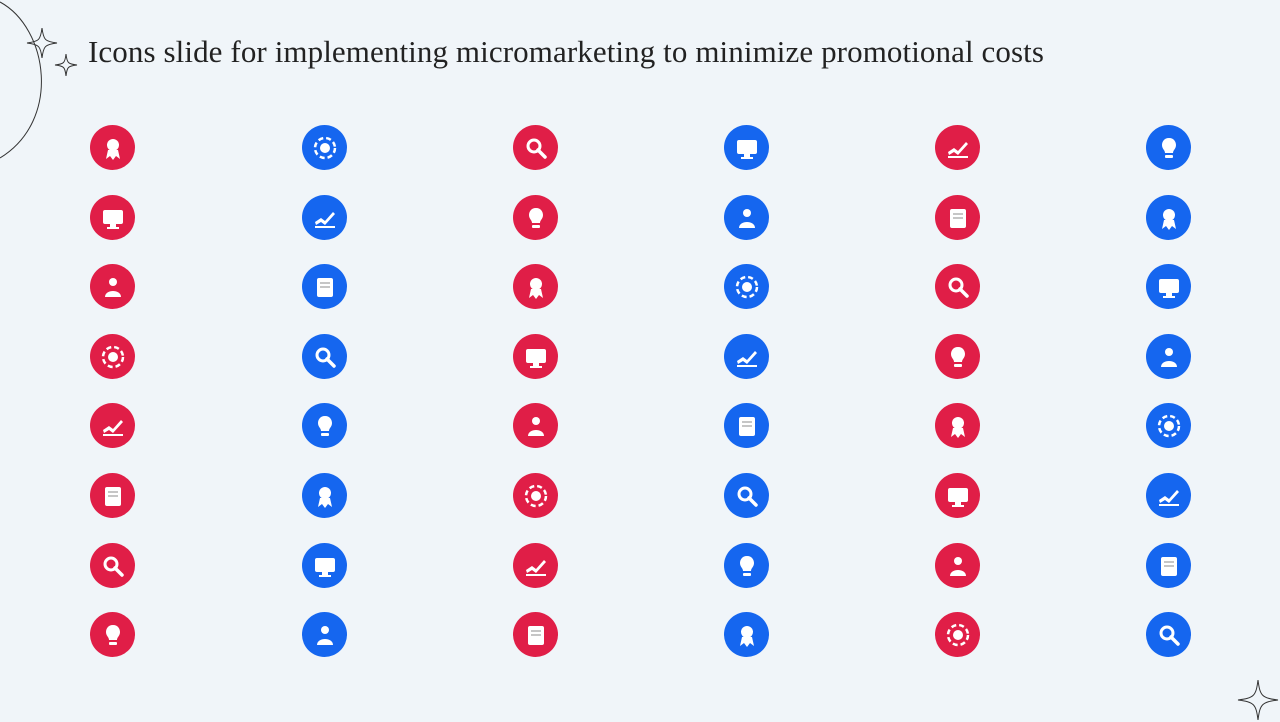 The width and height of the screenshot is (1280, 722). I want to click on browser-layout-icon-glyph, so click(535, 426).